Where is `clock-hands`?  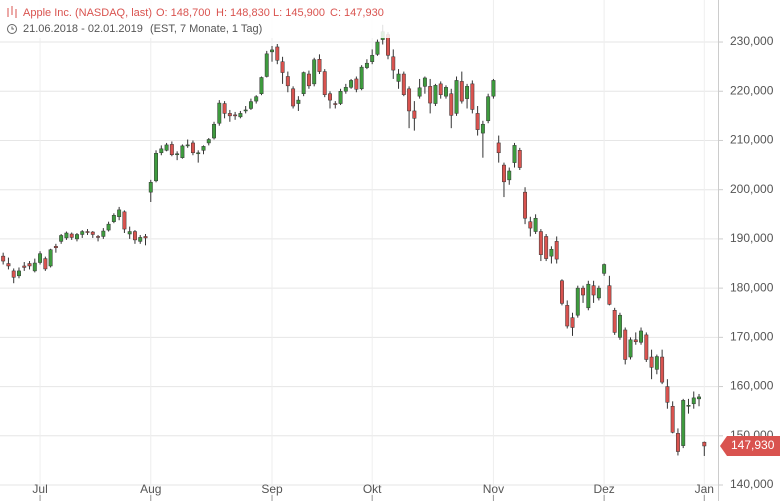 clock-hands is located at coordinates (12, 28).